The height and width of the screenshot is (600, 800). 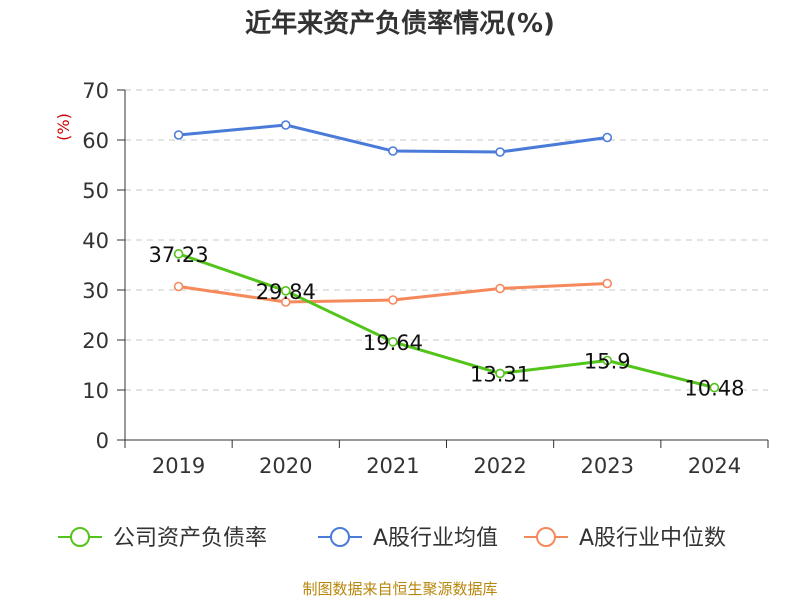 I want to click on data-label-2023: 15.9, so click(x=607, y=362).